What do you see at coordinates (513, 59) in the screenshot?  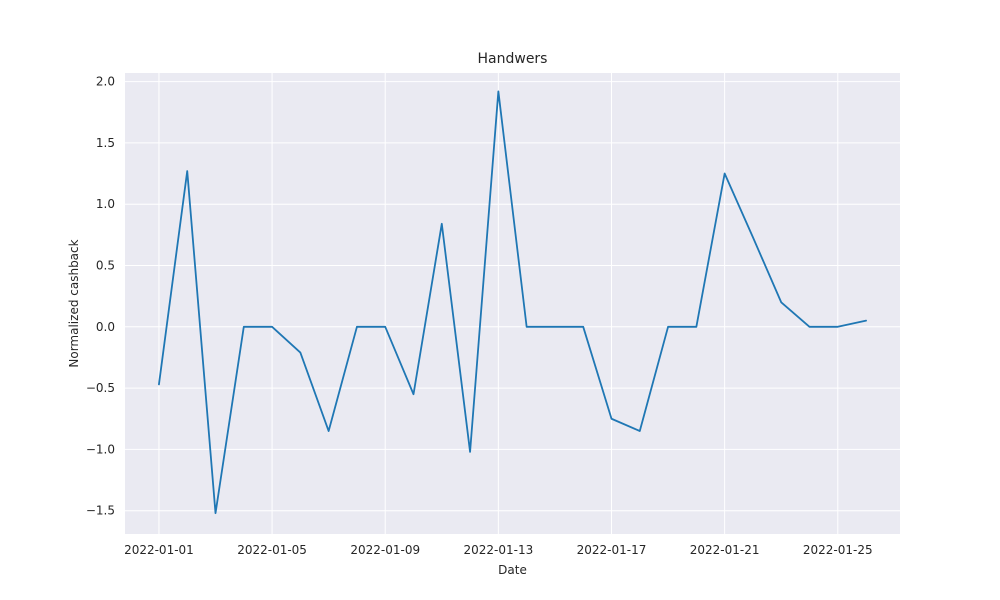 I see `chart-title: Handwers` at bounding box center [513, 59].